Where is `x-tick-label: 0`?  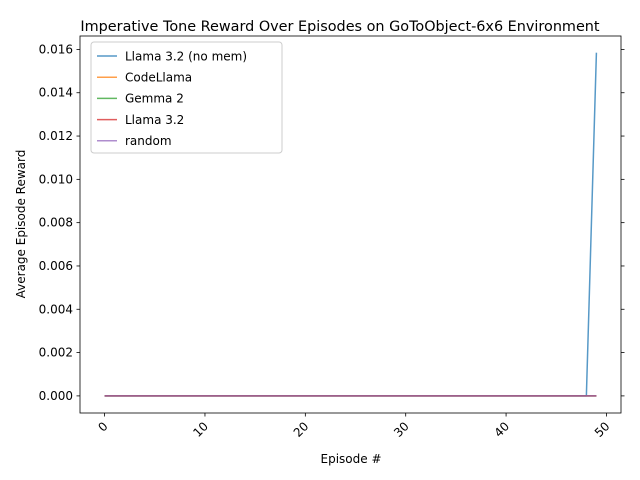
x-tick-label: 0 is located at coordinates (102, 426).